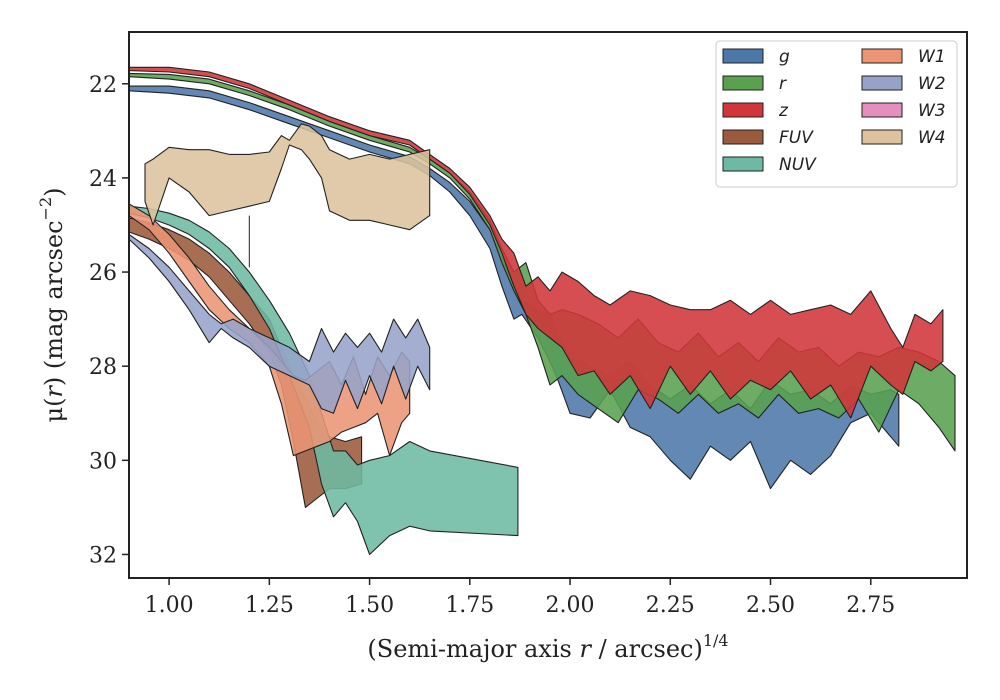 The width and height of the screenshot is (1000, 700). Describe the element at coordinates (932, 84) in the screenshot. I see `legend-label: W2` at that location.